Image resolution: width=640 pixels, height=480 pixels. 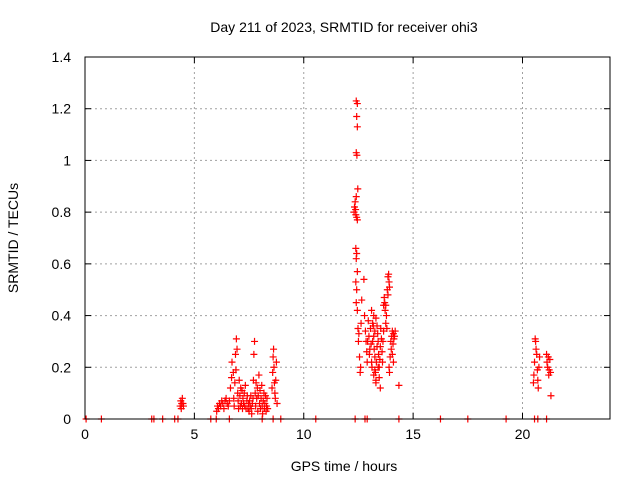 What do you see at coordinates (62, 212) in the screenshot?
I see `y-tick-label: 0.8` at bounding box center [62, 212].